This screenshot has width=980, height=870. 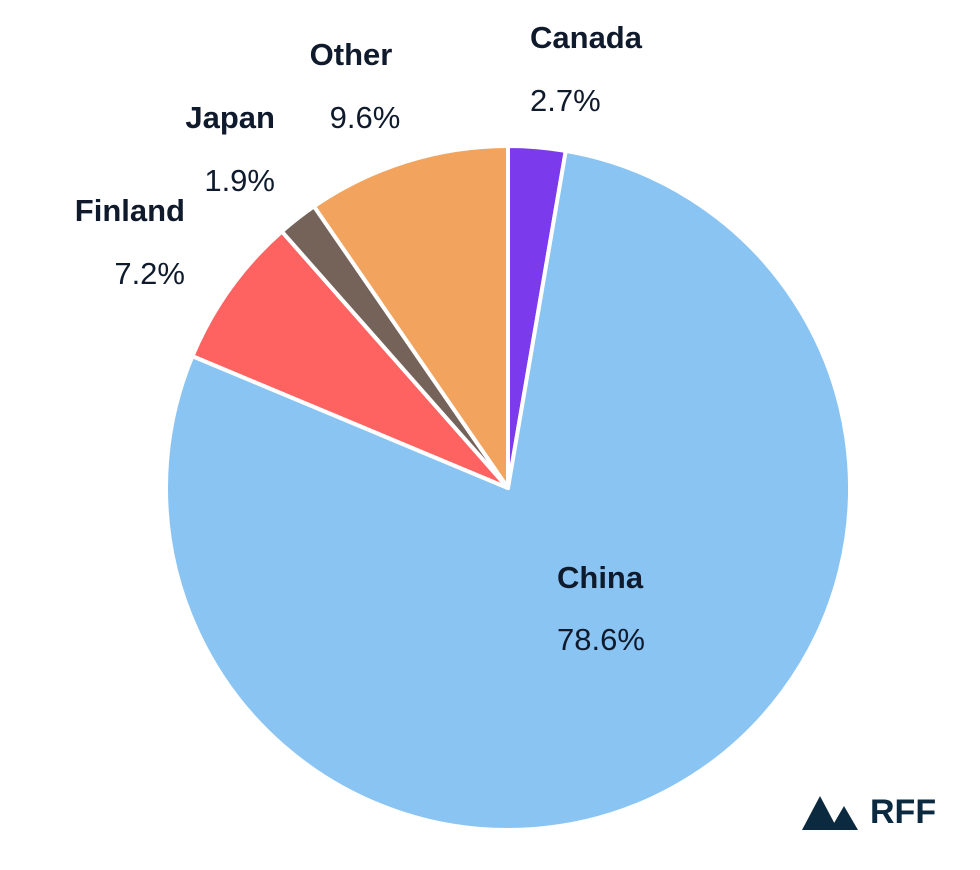 What do you see at coordinates (830, 813) in the screenshot?
I see `logo-icon` at bounding box center [830, 813].